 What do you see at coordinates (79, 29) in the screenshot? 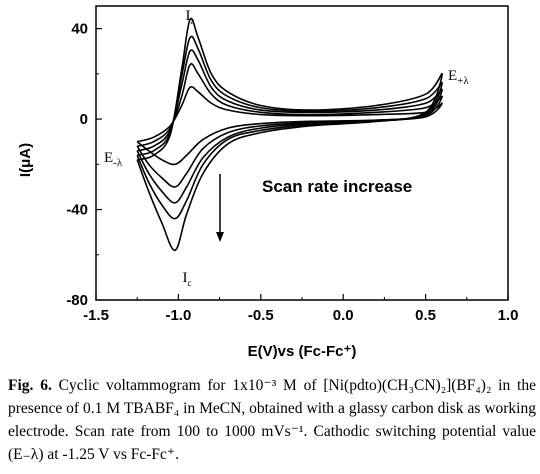
I see `y-tick-label: 40` at bounding box center [79, 29].